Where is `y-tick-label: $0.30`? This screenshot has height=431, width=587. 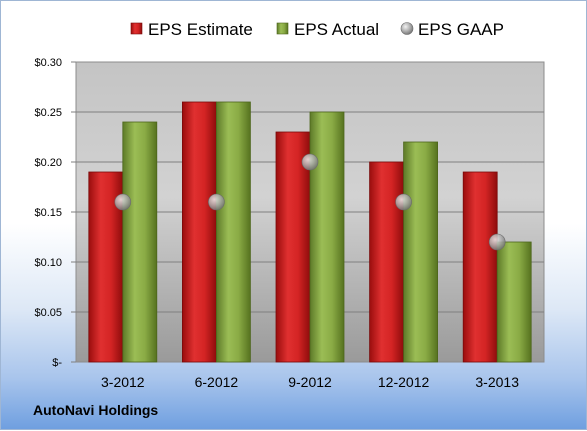
y-tick-label: $0.30 is located at coordinates (48, 63).